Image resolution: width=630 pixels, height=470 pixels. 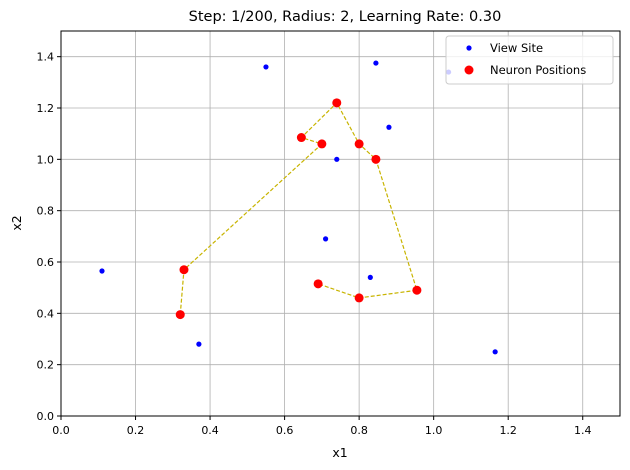 I want to click on y-tick-label: 0.4, so click(x=46, y=313).